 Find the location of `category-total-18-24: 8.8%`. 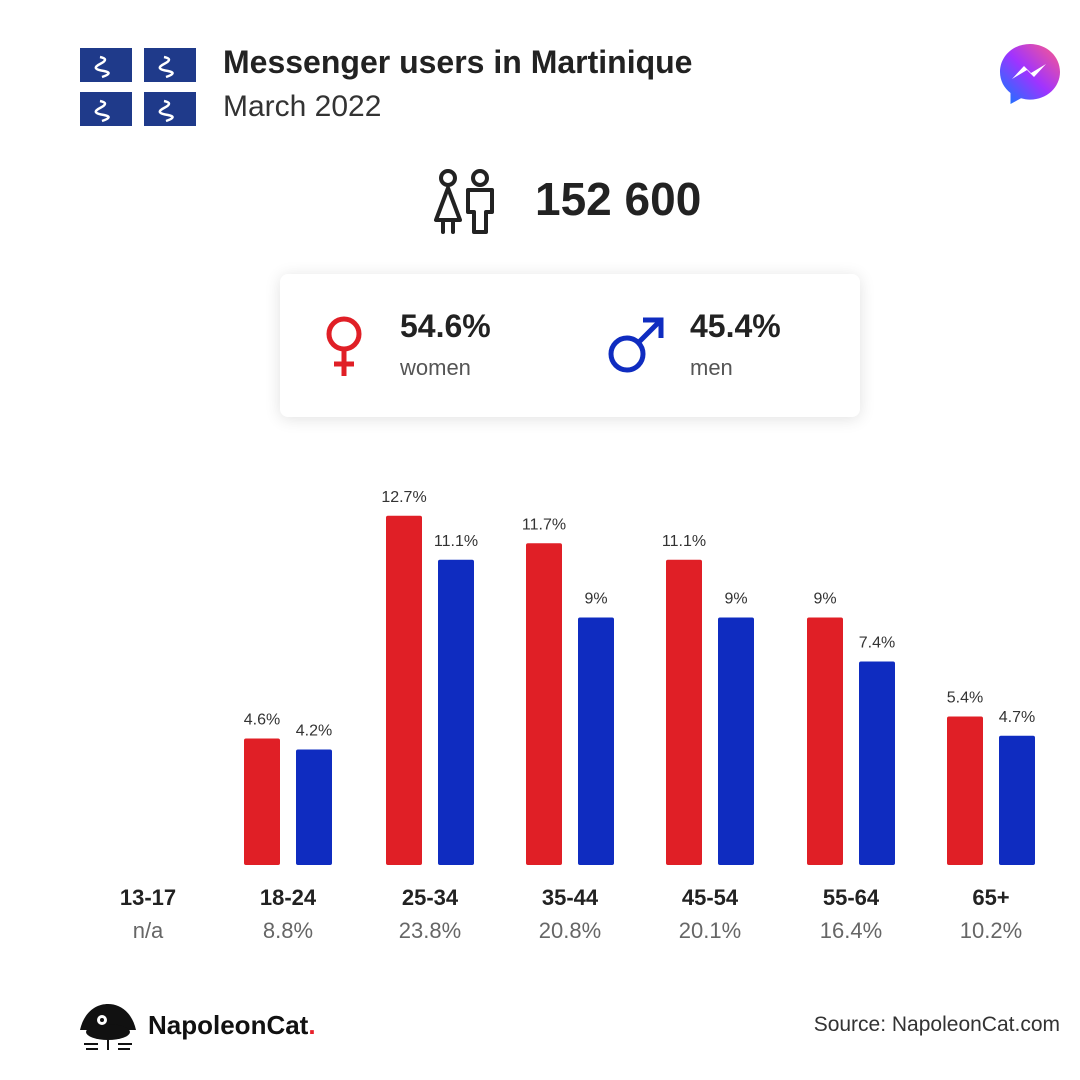

category-total-18-24: 8.8% is located at coordinates (288, 930).